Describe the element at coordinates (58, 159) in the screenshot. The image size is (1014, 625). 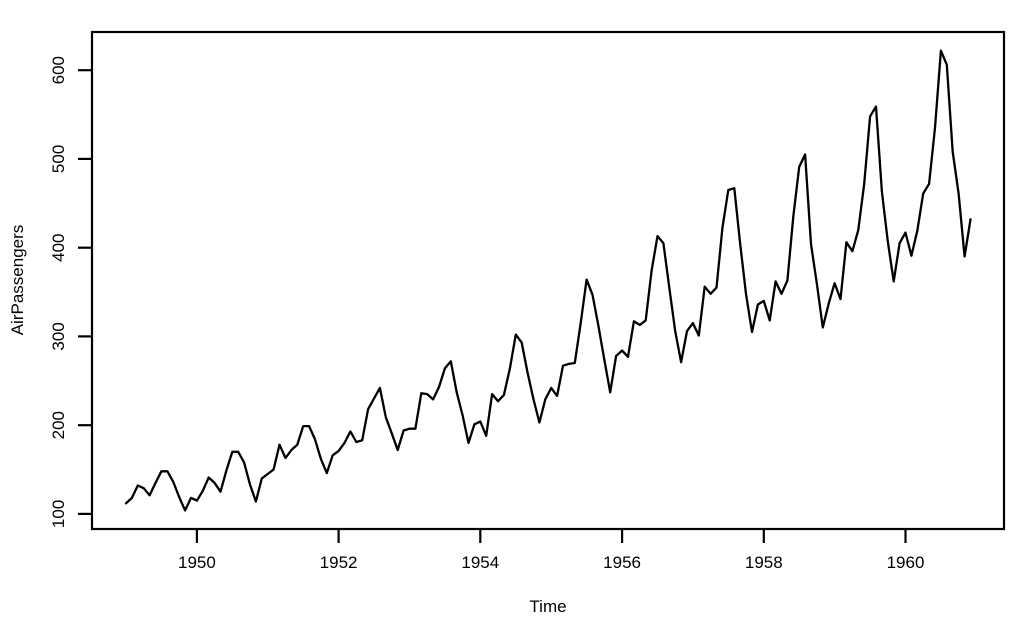
I see `y-tick-label: 500` at that location.